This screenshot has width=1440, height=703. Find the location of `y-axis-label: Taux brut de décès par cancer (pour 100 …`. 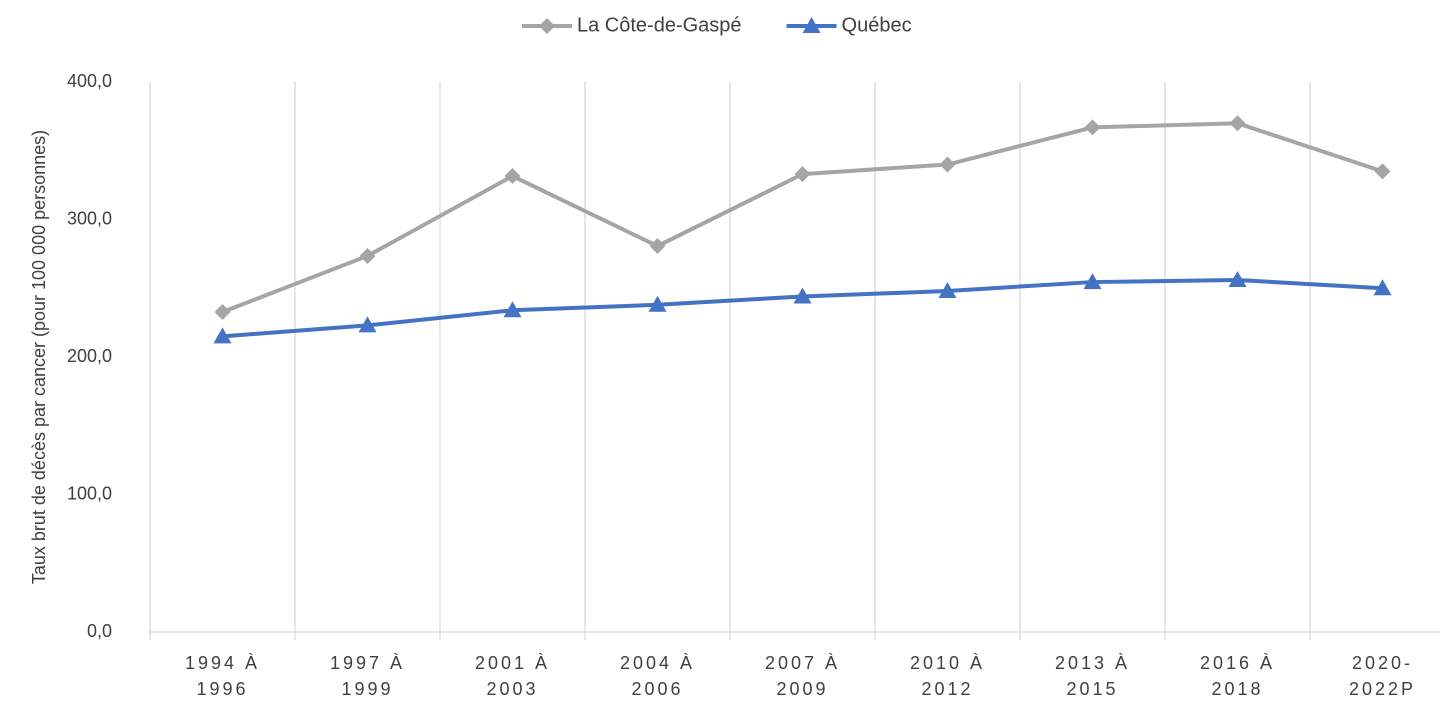

y-axis-label: Taux brut de décès par cancer (pour 100 … is located at coordinates (39, 357).